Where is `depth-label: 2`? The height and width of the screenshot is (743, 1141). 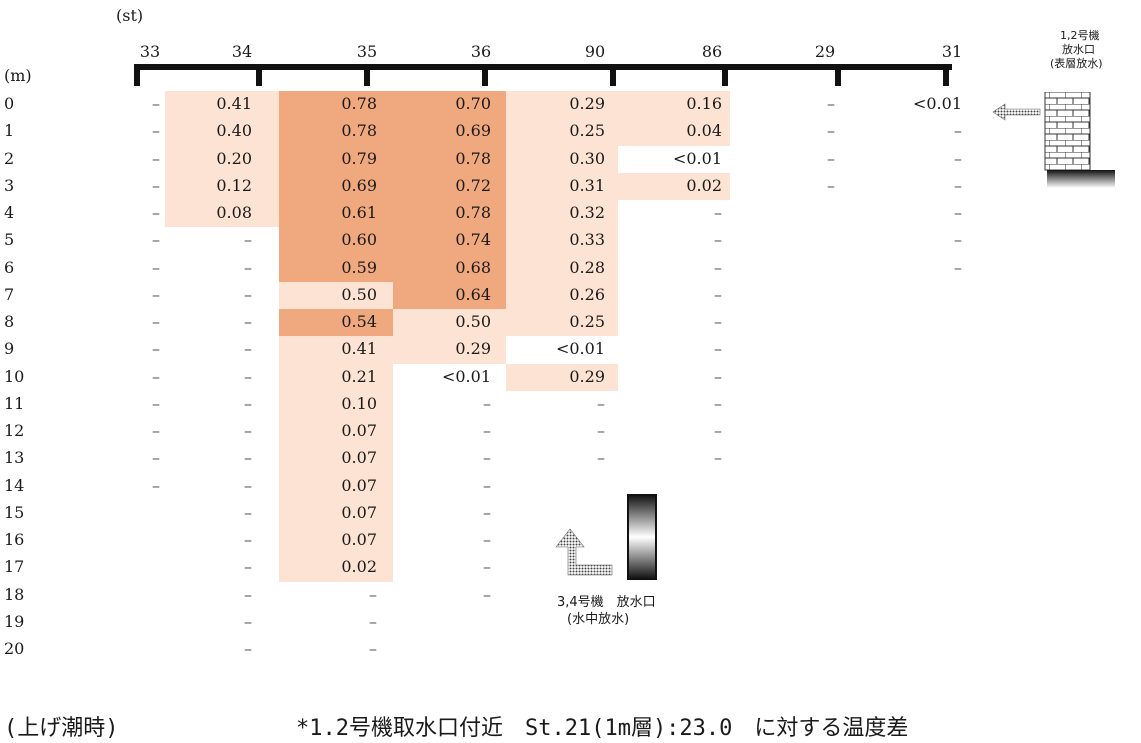 depth-label: 2 is located at coordinates (9, 158).